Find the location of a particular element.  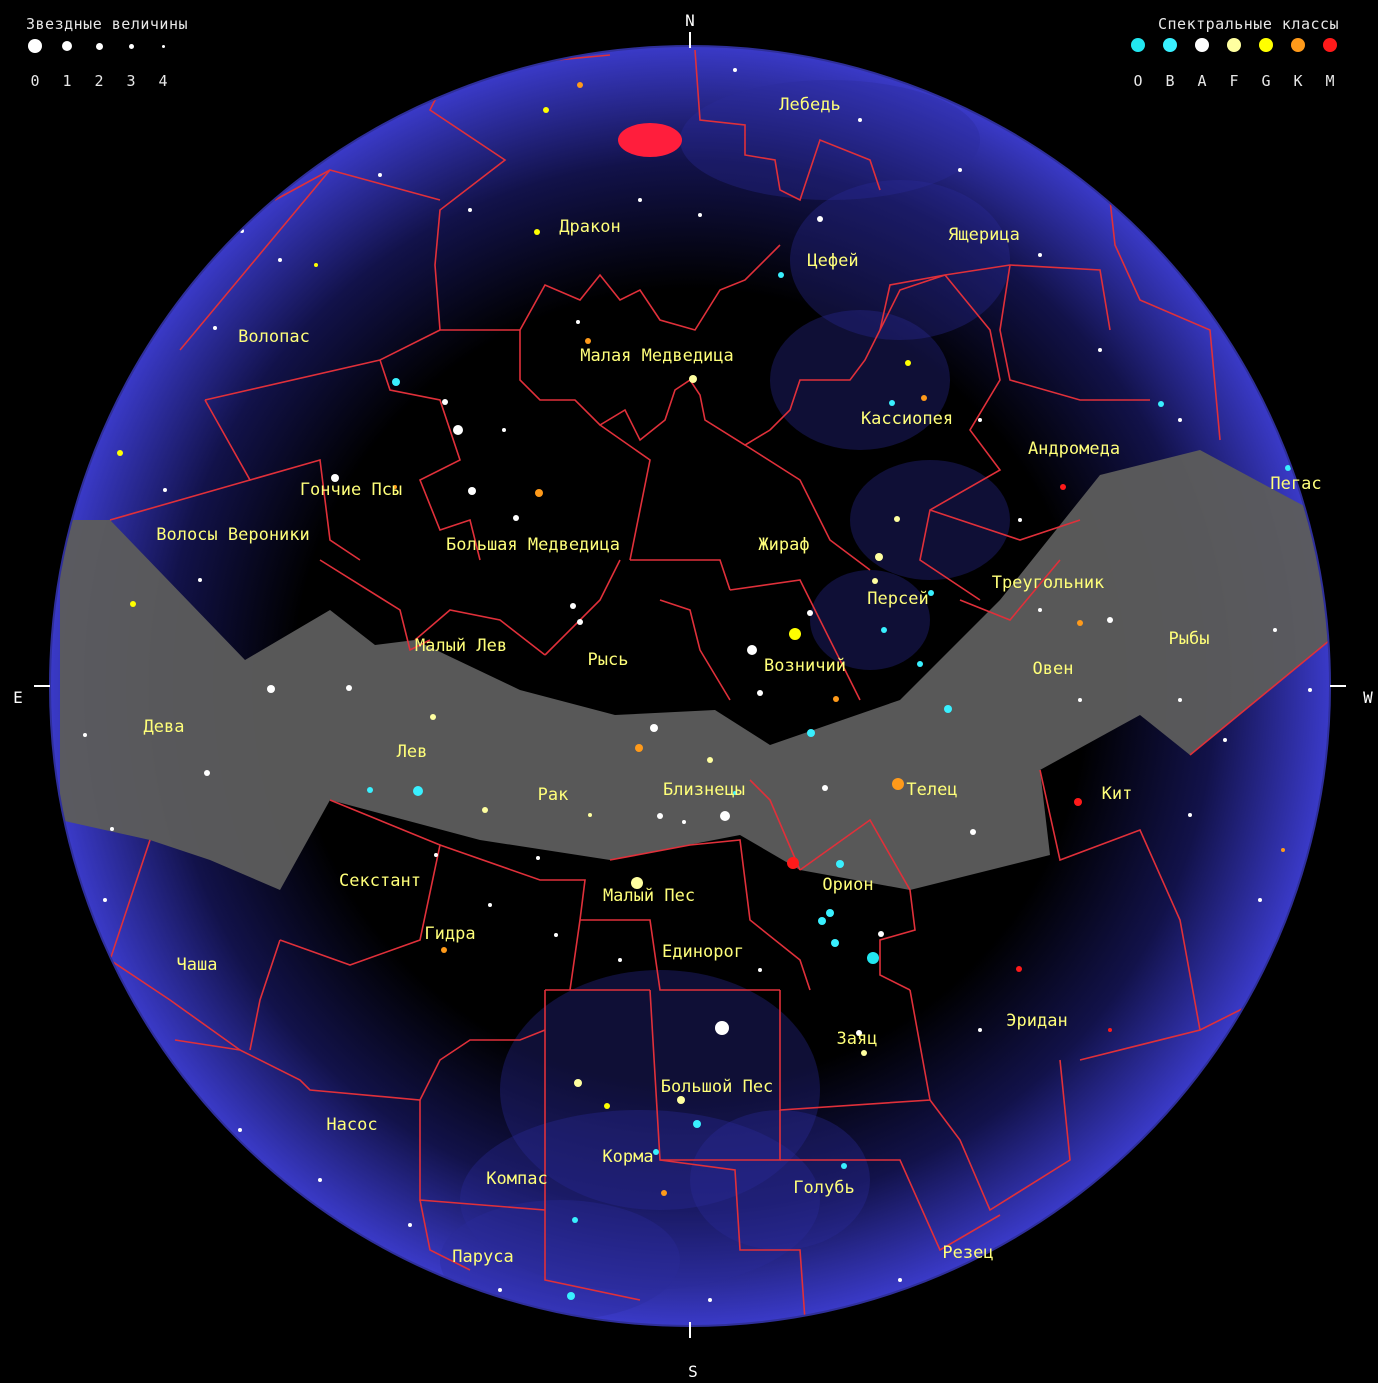

constellation-label: Овен is located at coordinates (1053, 669).